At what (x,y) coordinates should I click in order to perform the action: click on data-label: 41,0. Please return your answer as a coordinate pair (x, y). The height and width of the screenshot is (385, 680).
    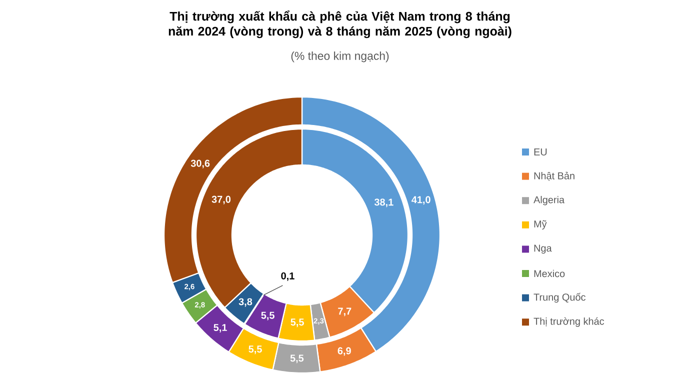
    Looking at the image, I should click on (421, 200).